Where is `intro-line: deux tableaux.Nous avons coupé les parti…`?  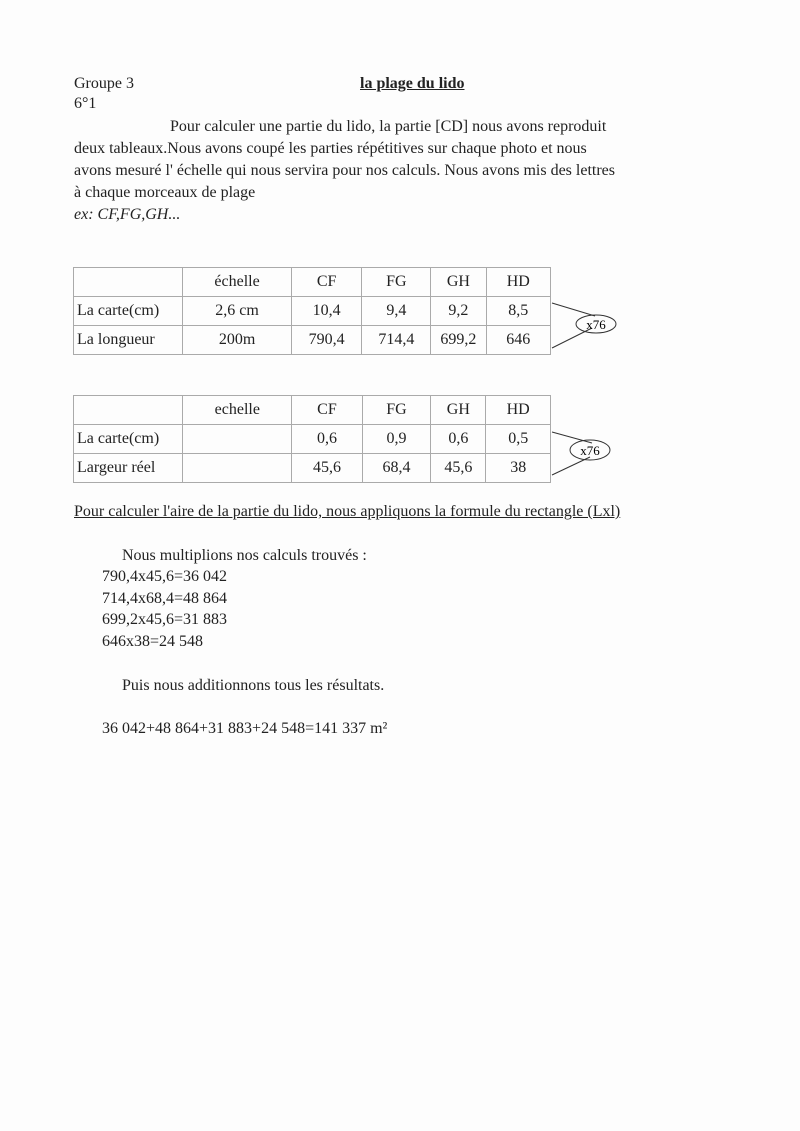
intro-line: deux tableaux.Nous avons coupé les parti… is located at coordinates (330, 148).